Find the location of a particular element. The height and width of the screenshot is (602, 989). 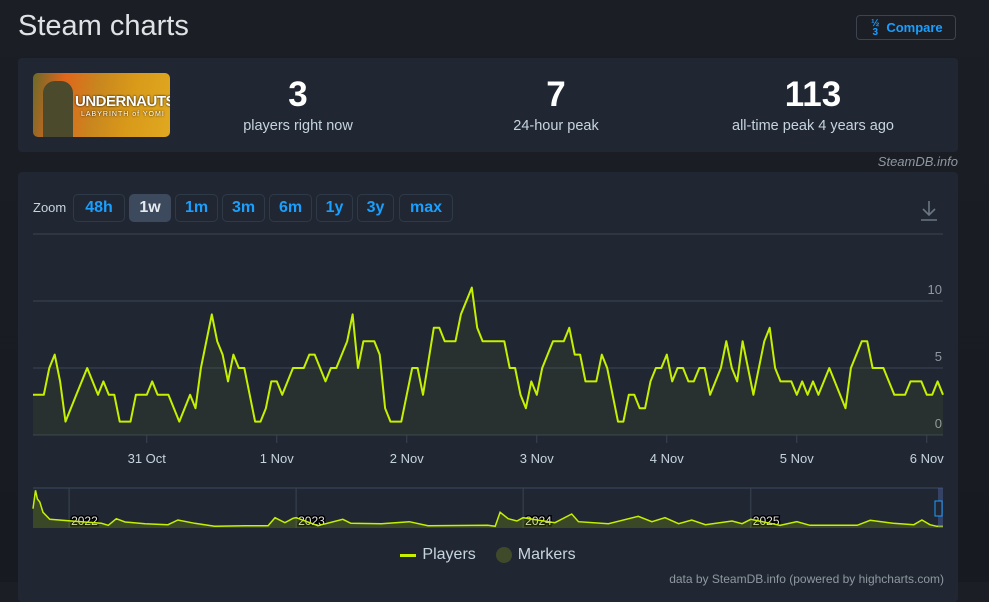

x-tick-label: 31 Oct is located at coordinates (147, 458).